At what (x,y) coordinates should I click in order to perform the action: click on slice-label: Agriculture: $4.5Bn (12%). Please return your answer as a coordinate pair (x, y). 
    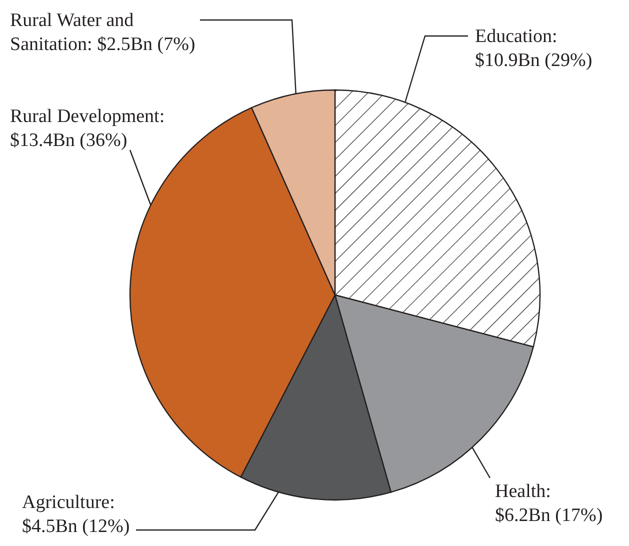
    Looking at the image, I should click on (76, 514).